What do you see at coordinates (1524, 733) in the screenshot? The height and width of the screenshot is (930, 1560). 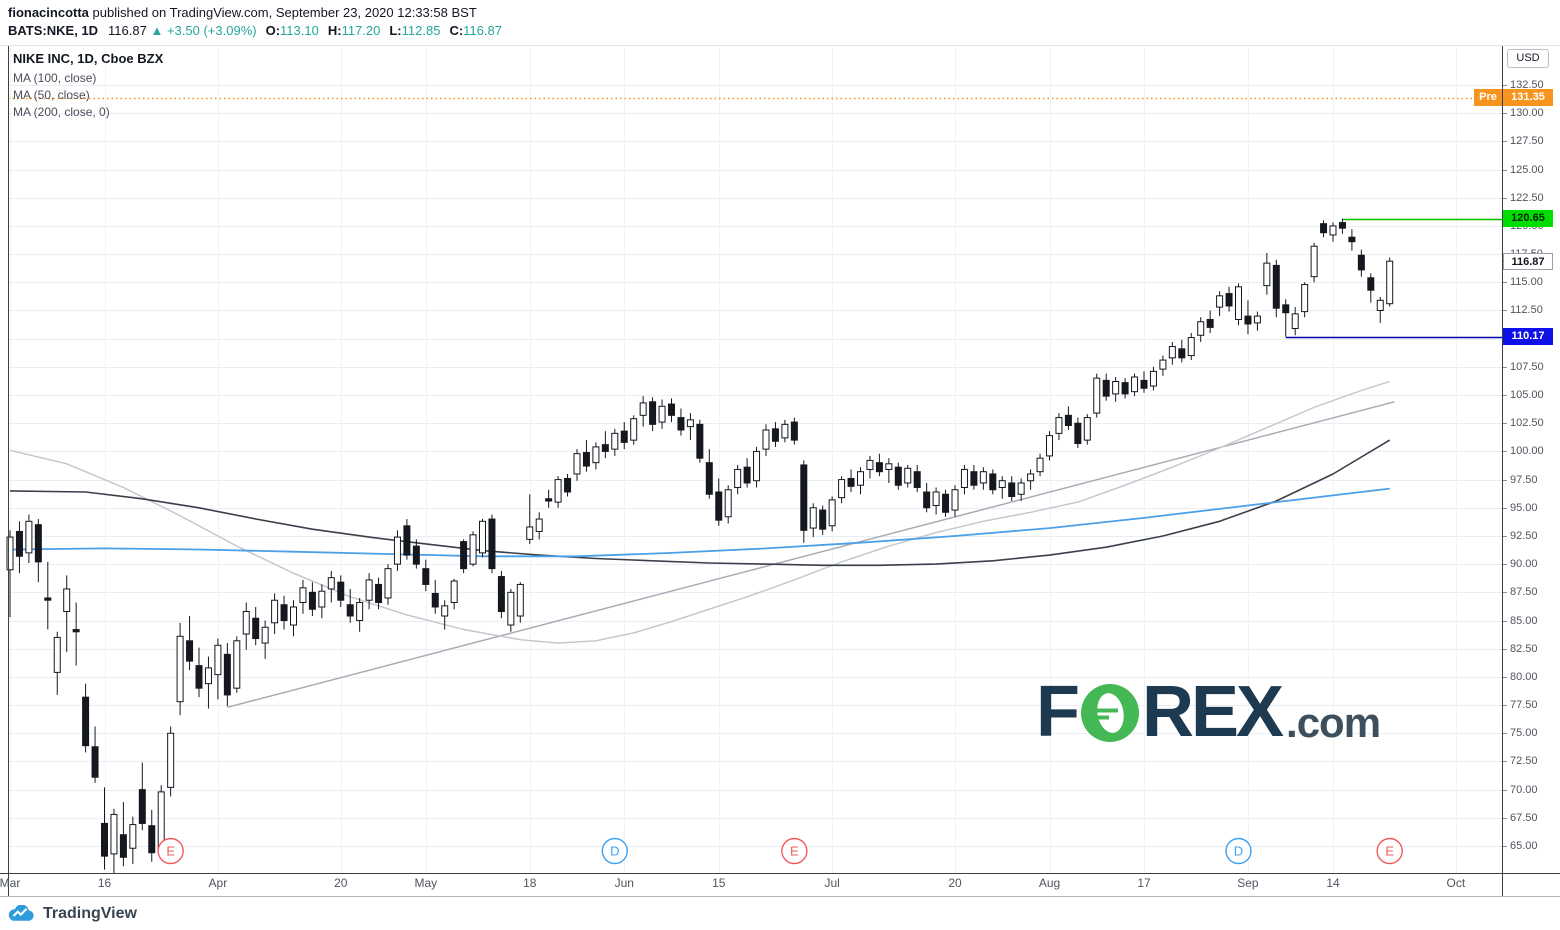 I see `price-axis-label: 75.00` at bounding box center [1524, 733].